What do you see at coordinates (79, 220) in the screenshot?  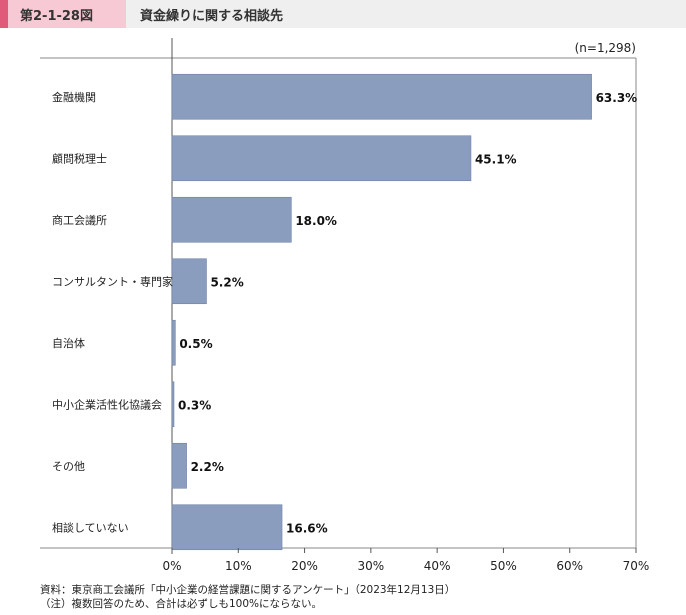 I see `category-label-2: 商工会議所` at bounding box center [79, 220].